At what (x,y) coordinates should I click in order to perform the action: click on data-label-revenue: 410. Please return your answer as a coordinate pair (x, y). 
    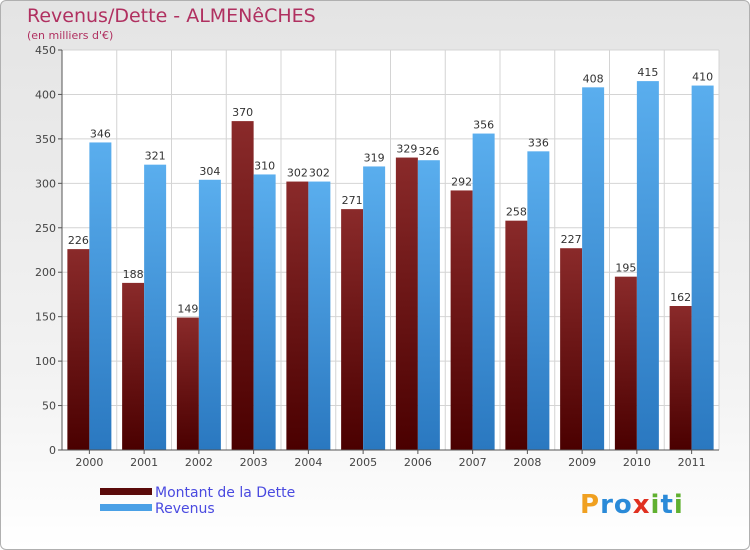
    Looking at the image, I should click on (702, 77).